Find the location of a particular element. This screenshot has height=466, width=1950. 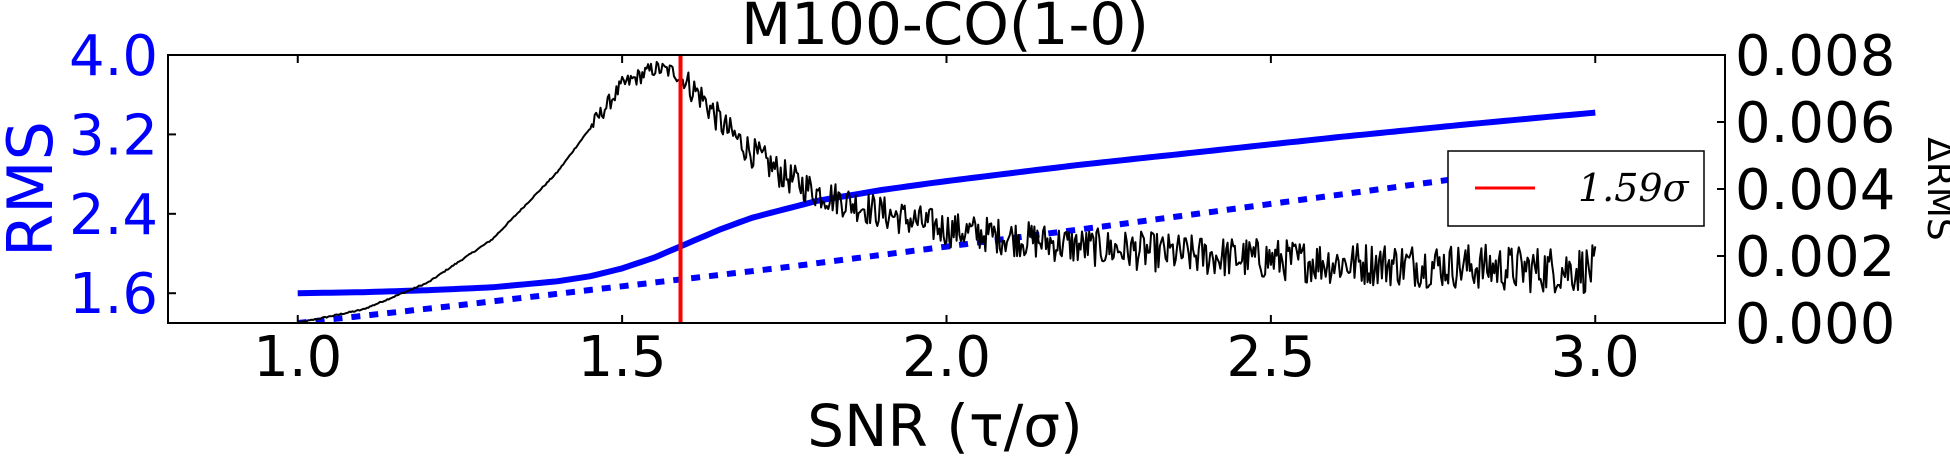

x-tick-label: 1.0 is located at coordinates (297, 357).